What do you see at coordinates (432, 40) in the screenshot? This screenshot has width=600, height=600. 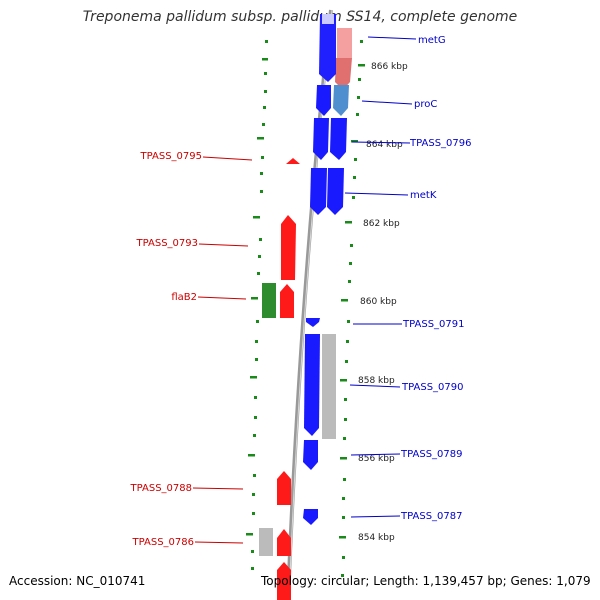 I see `gene-label-metG: metG` at bounding box center [432, 40].